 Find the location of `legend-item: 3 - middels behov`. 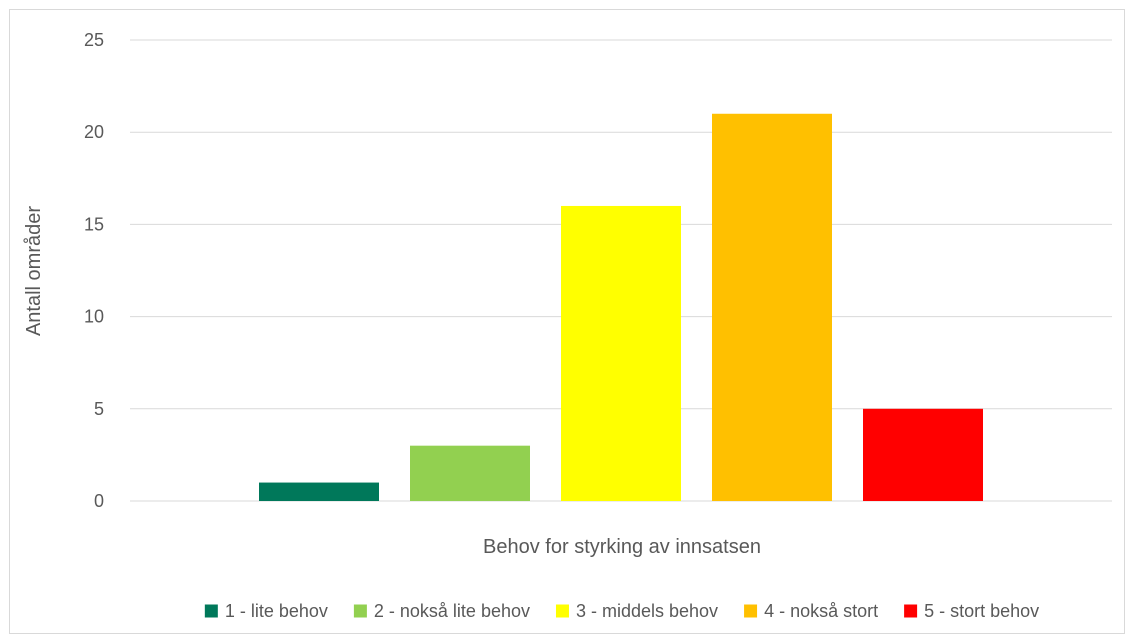

legend-item: 3 - middels behov is located at coordinates (636, 611).